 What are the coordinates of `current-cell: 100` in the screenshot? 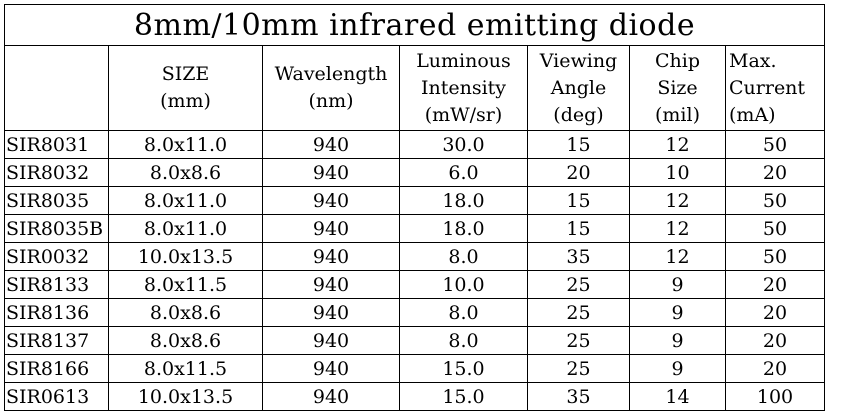 It's located at (775, 396).